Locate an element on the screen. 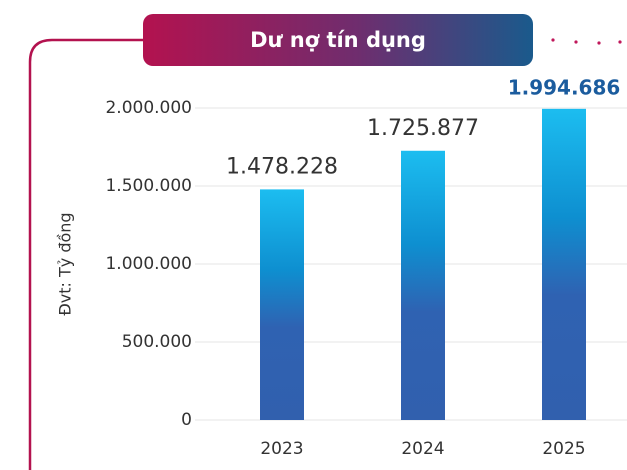  chart-title: Dư nợ tín dụng is located at coordinates (338, 40).